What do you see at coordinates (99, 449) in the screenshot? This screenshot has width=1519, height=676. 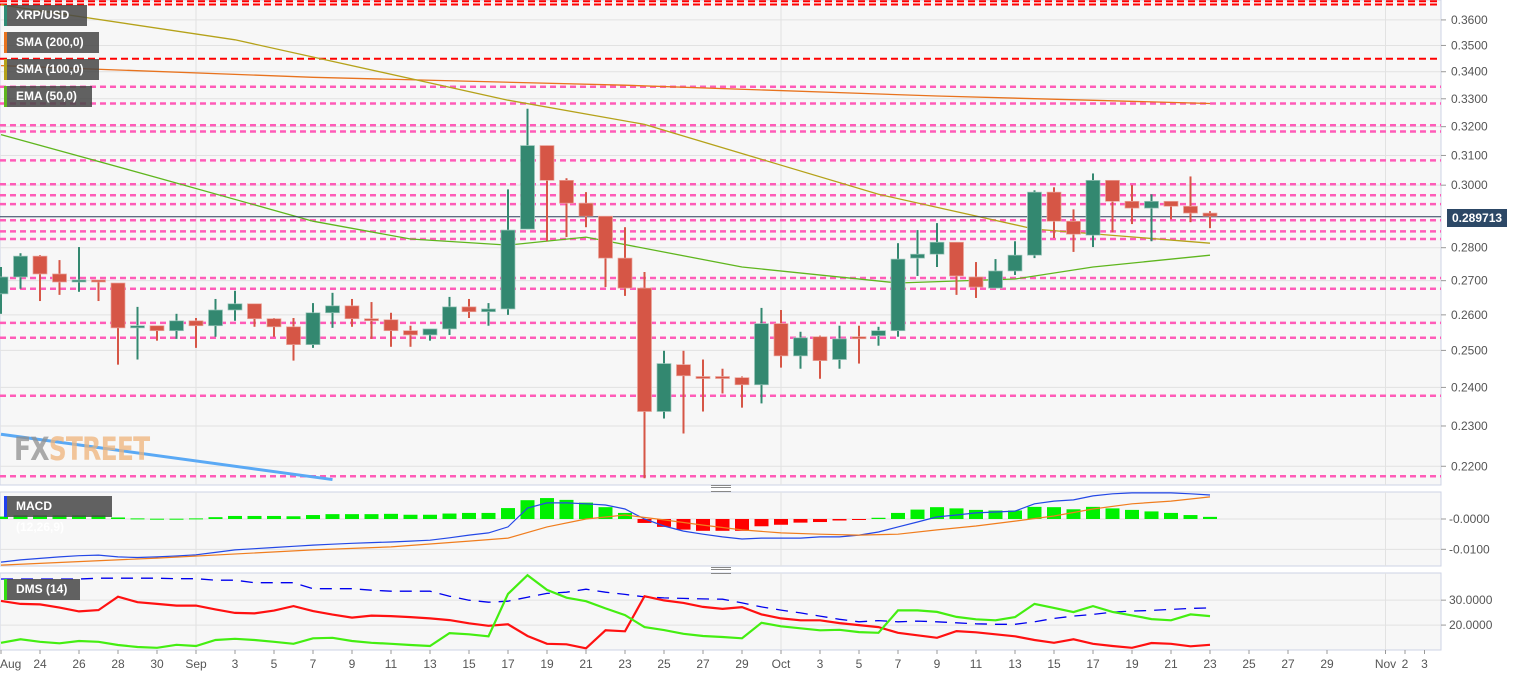 I see `watermark-street: STREET` at bounding box center [99, 449].